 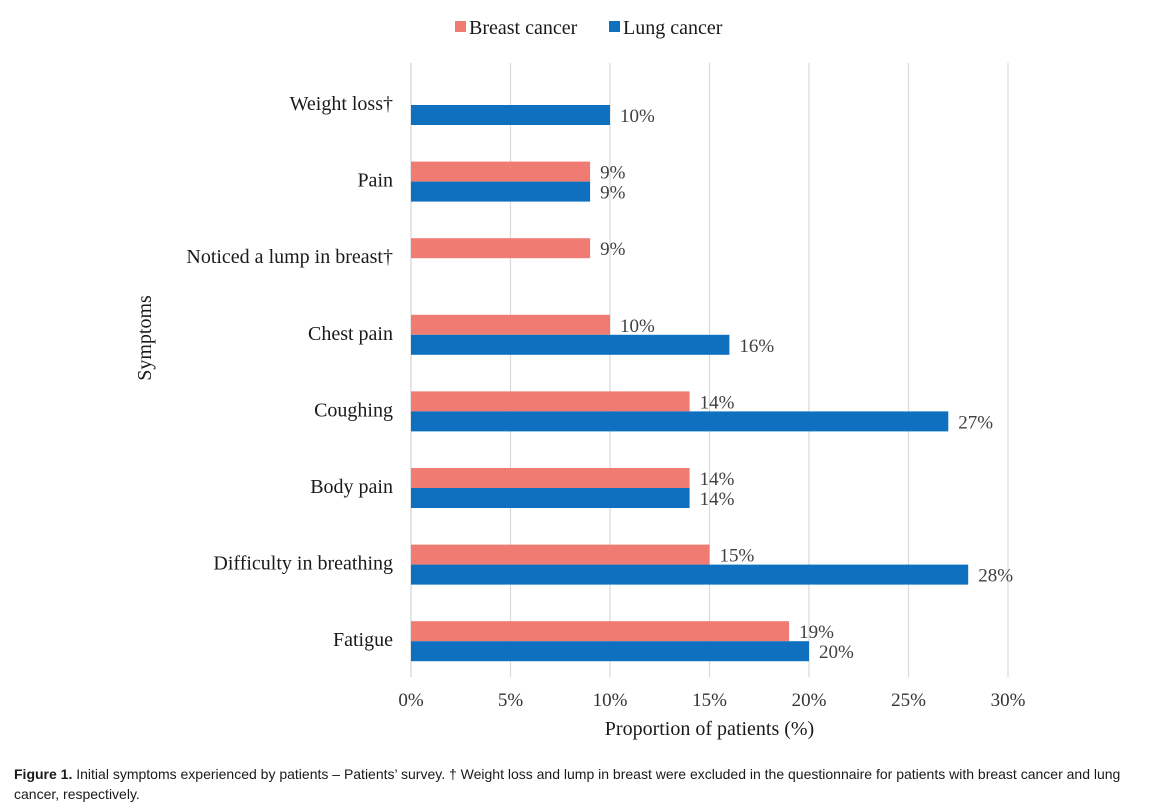 What do you see at coordinates (673, 28) in the screenshot?
I see `legend-label: Lung cancer` at bounding box center [673, 28].